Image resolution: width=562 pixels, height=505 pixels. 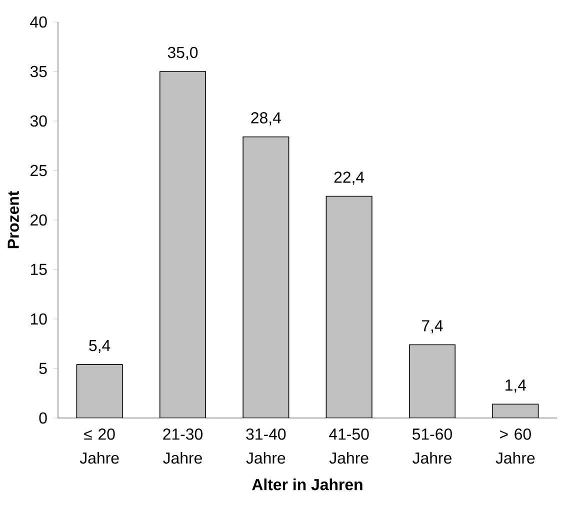 I want to click on data-label: 7,4, so click(x=432, y=327).